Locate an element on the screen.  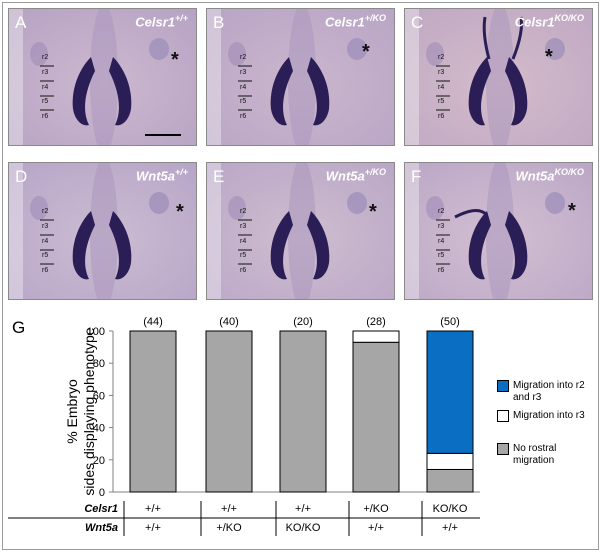
panel-b: r2 r3 r4 r5 r6 B Celsr1+/KO * is located at coordinates (300, 77).